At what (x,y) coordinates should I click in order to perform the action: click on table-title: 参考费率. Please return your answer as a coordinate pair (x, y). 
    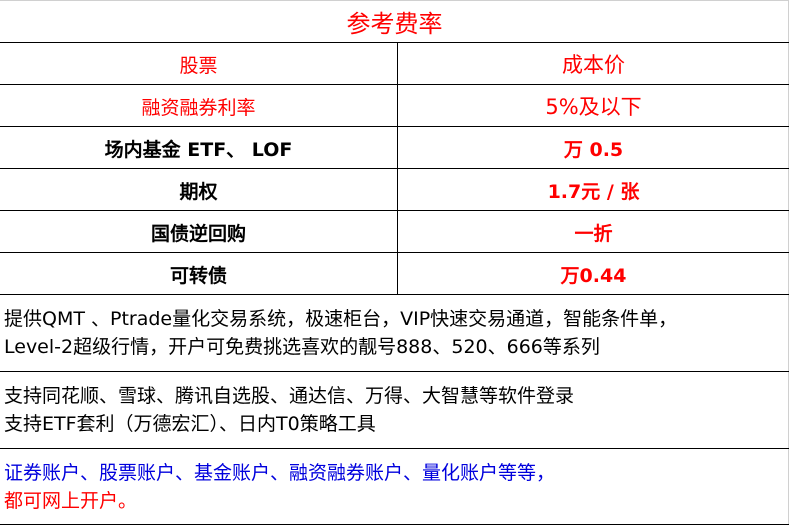
    Looking at the image, I should click on (394, 24).